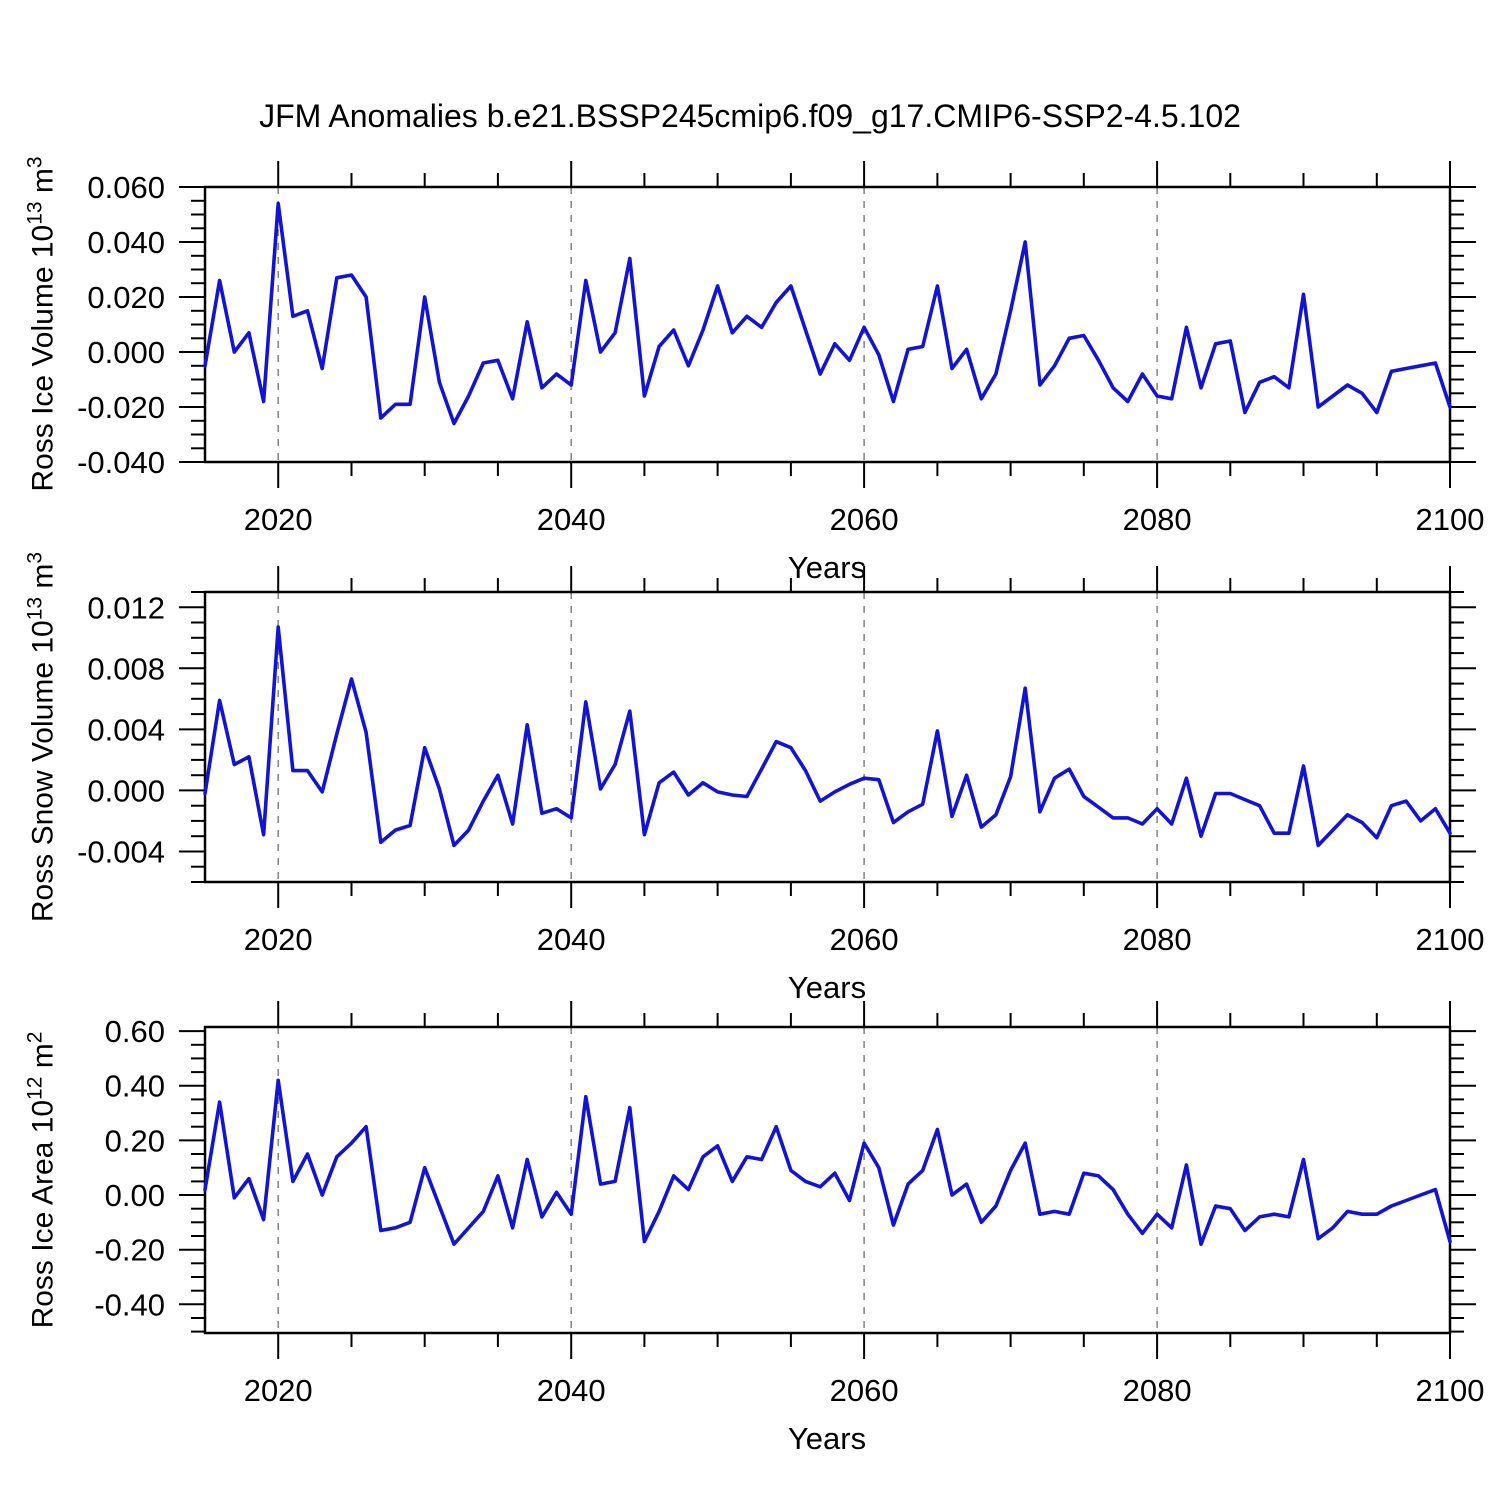 The image size is (1500, 1500). Describe the element at coordinates (135, 1140) in the screenshot. I see `y-tick-label: 0.20` at that location.